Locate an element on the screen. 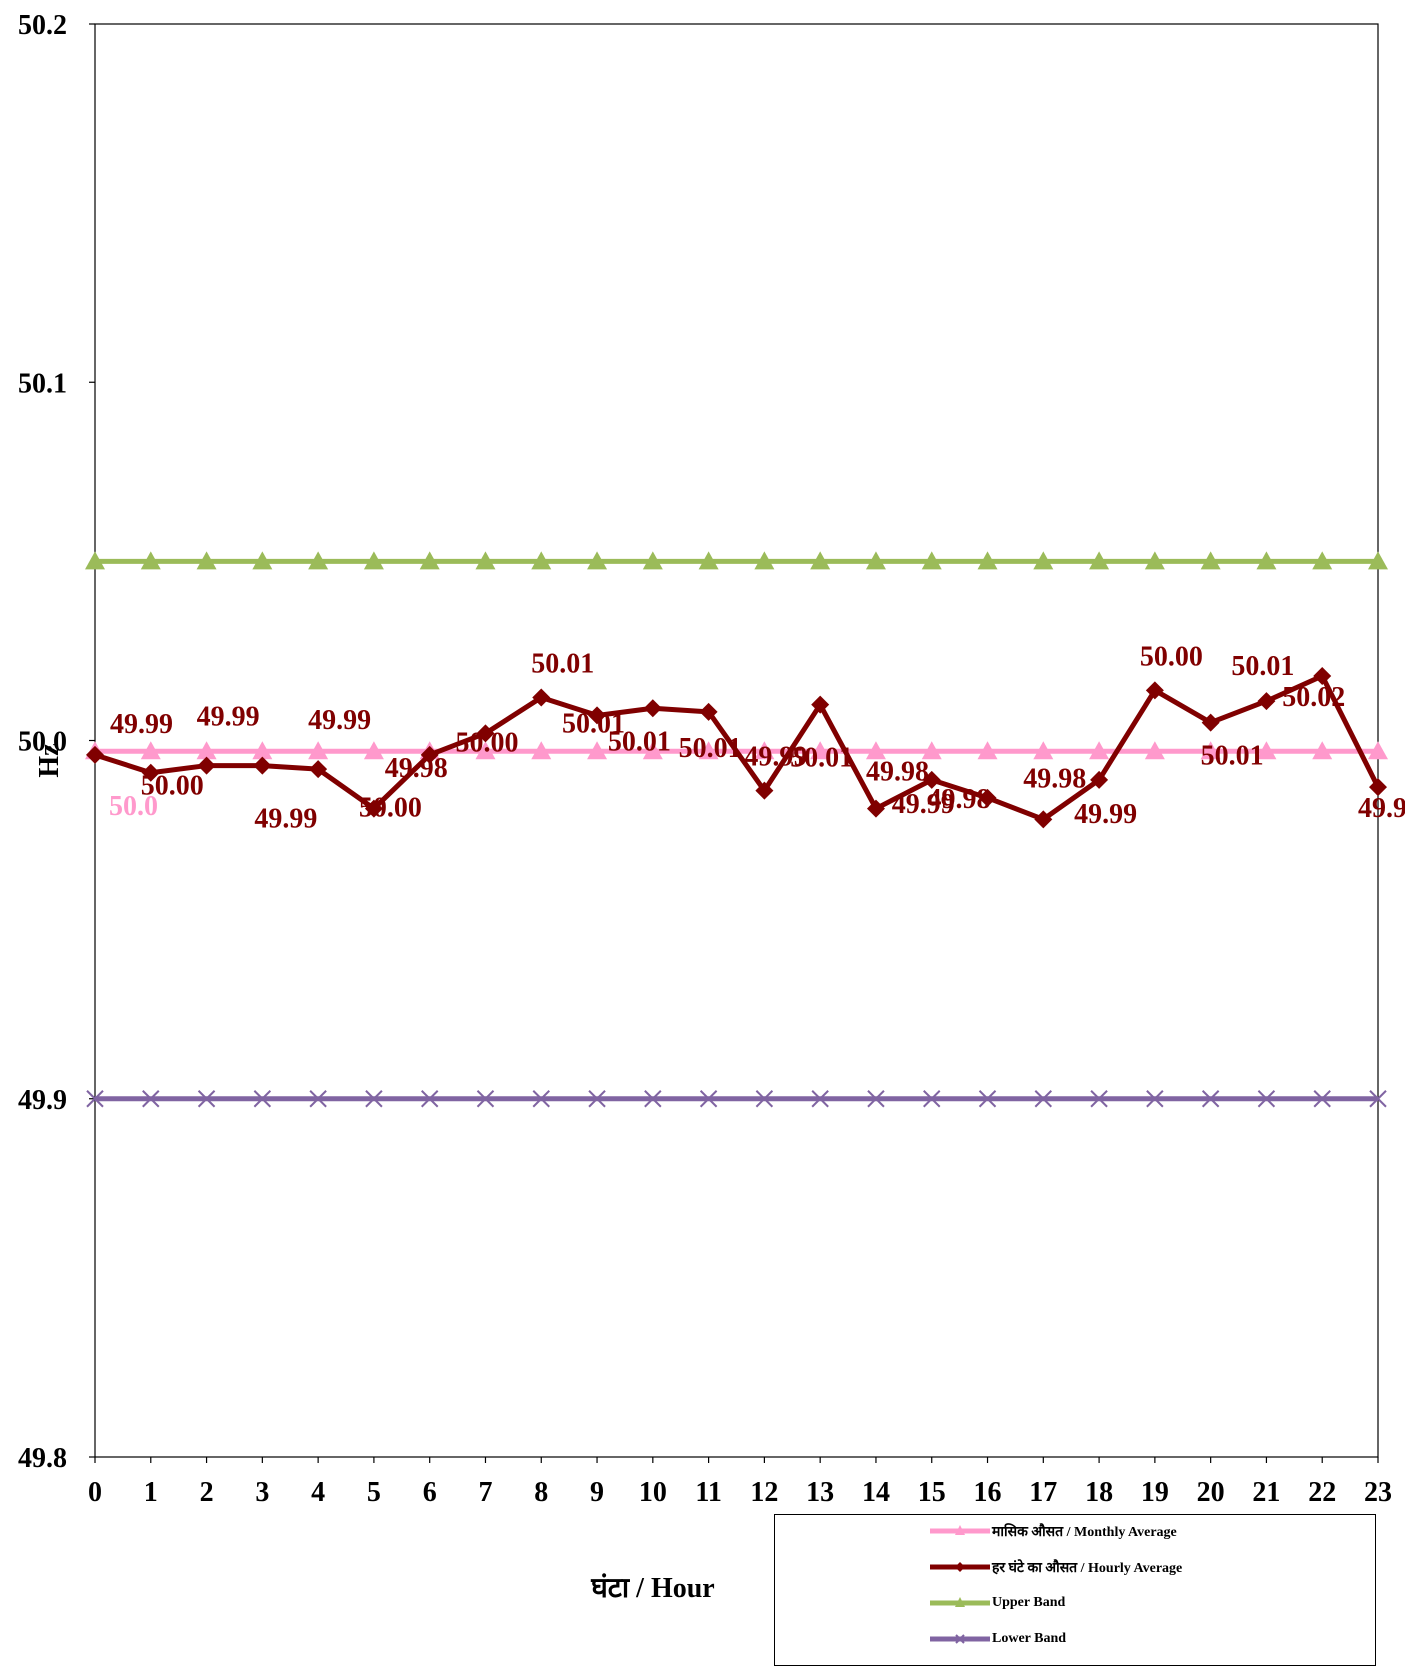 The image size is (1405, 1669). x-axis-ticks: 0 1 2 3 4 5 6 7 8 9 10 11 12 13 14 15 16 17 18 19 20 21 22 23 is located at coordinates (740, 1482).